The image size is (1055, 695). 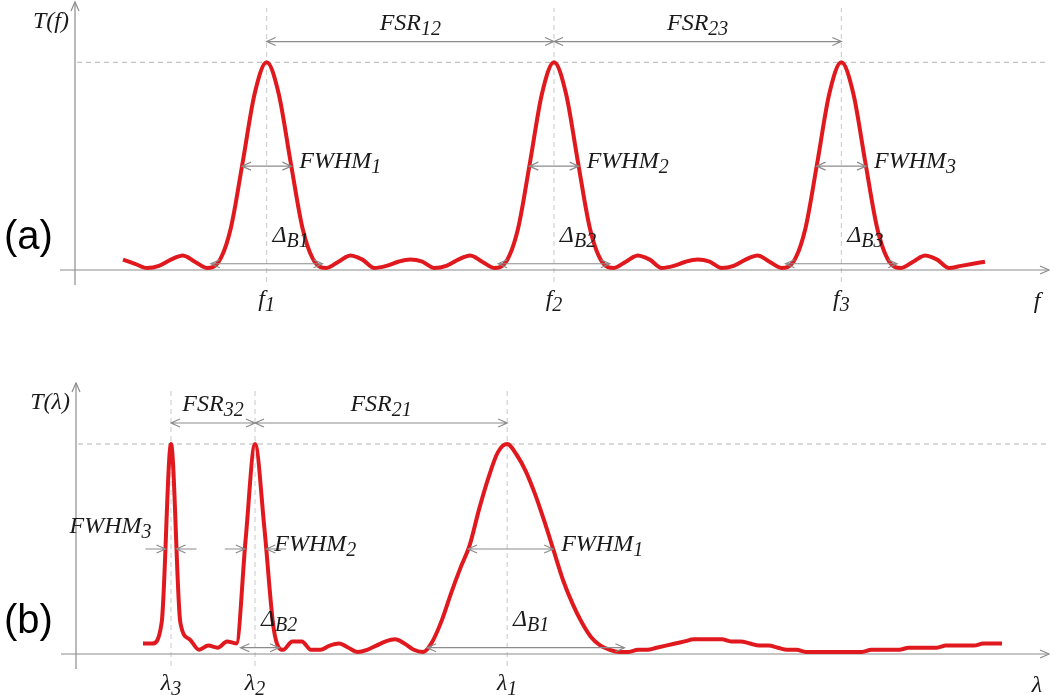 What do you see at coordinates (1037, 300) in the screenshot?
I see `x-axis-title: f` at bounding box center [1037, 300].